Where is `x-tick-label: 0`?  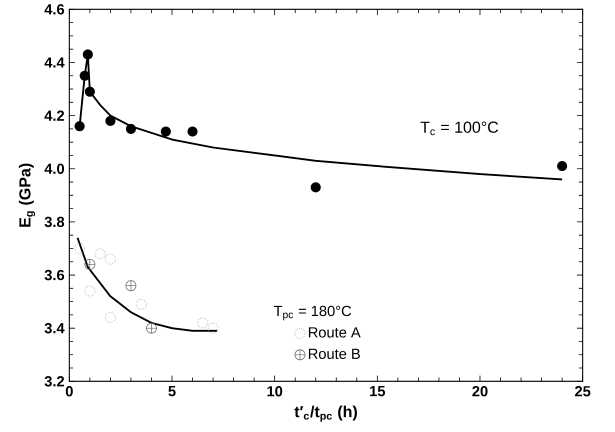 x-tick-label: 0 is located at coordinates (69, 391).